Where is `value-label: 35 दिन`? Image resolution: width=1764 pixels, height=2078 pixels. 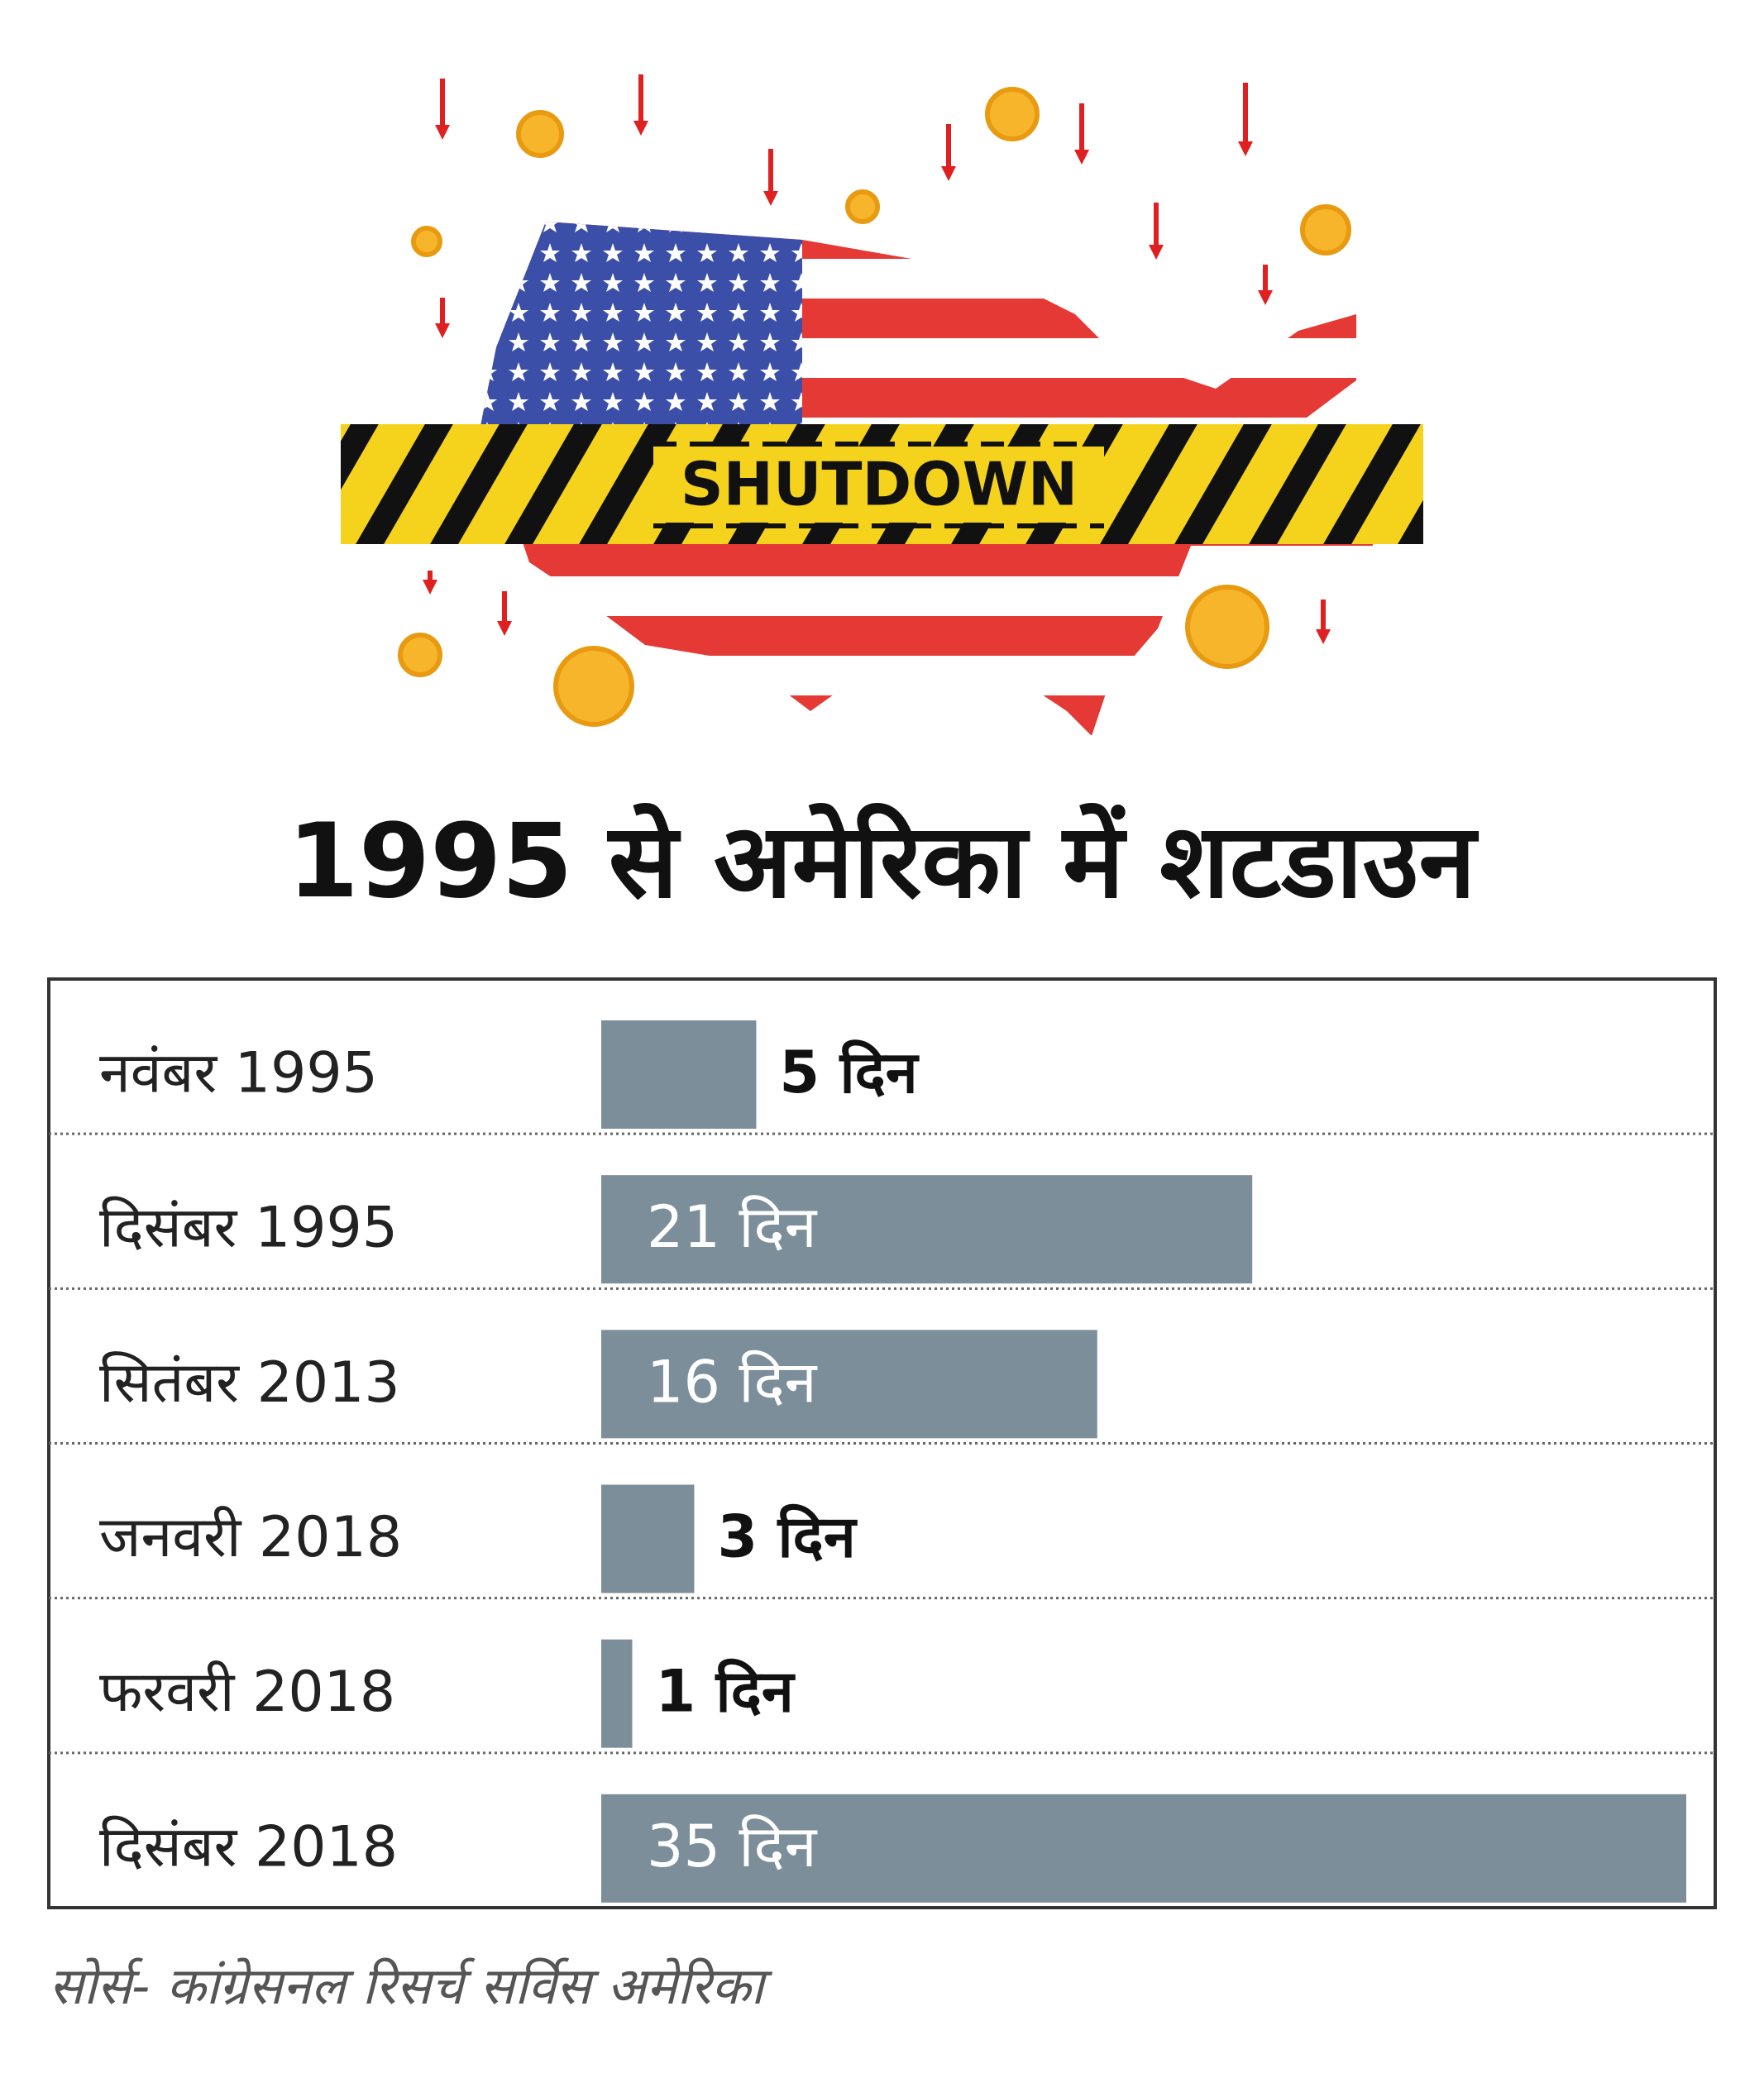 value-label: 35 दिन is located at coordinates (732, 1846).